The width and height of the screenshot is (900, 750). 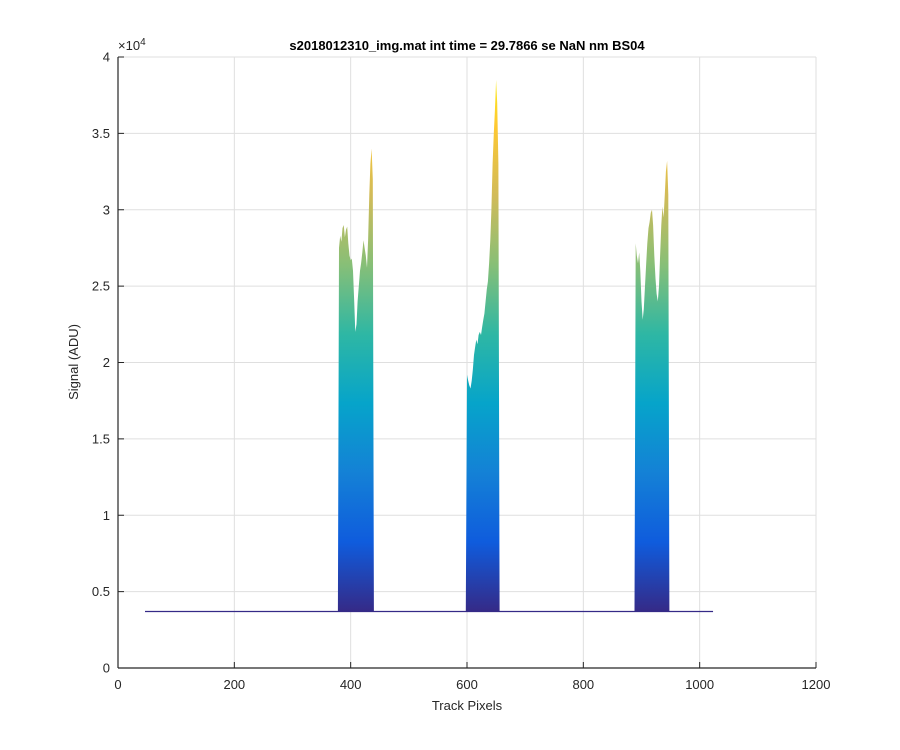 What do you see at coordinates (699, 684) in the screenshot?
I see `x-tick-label: 1000` at bounding box center [699, 684].